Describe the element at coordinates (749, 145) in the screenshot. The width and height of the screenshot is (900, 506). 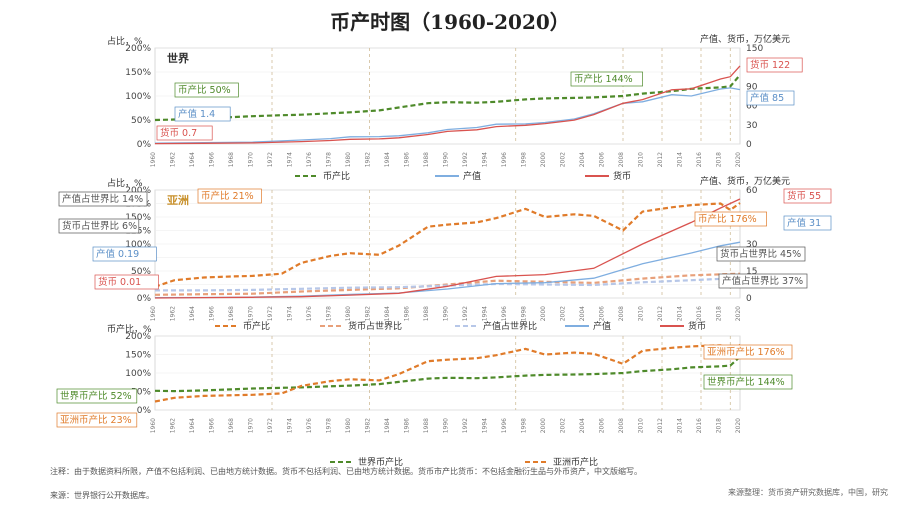
I see `y-right-tick-label: 0` at that location.